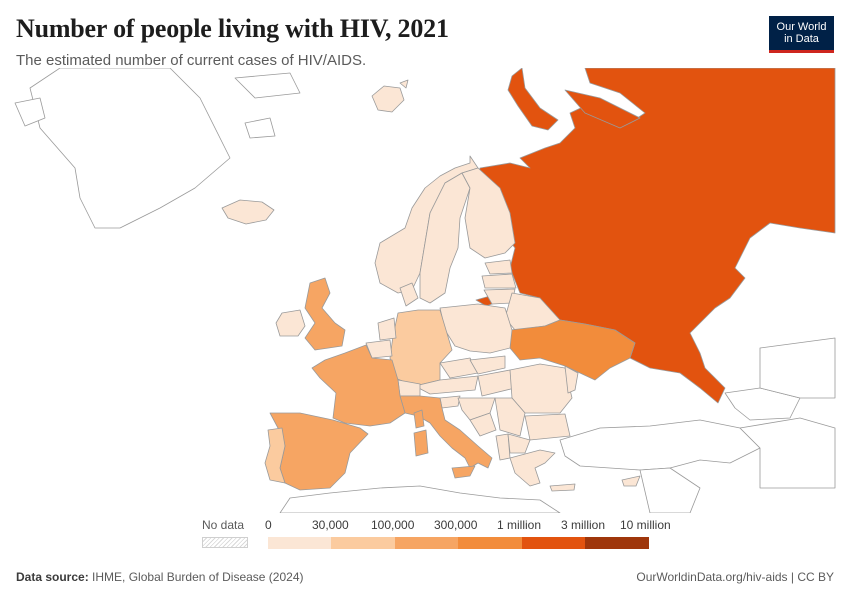 This screenshot has height=600, width=850. Describe the element at coordinates (290, 323) in the screenshot. I see `country-ireland` at that location.